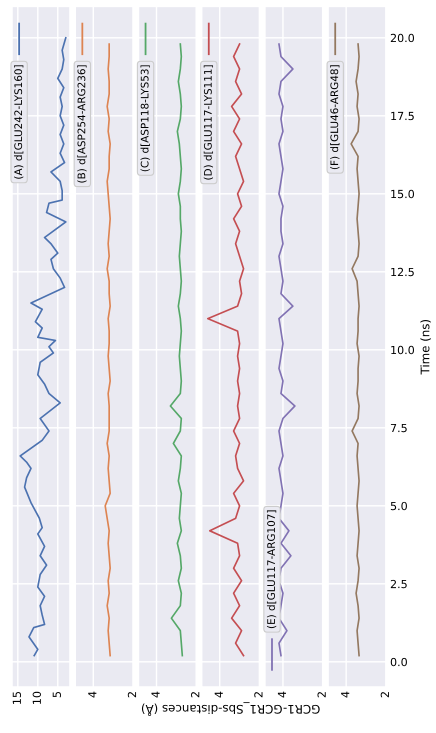  I want to click on y-tick-label: 2.5, so click(398, 584).